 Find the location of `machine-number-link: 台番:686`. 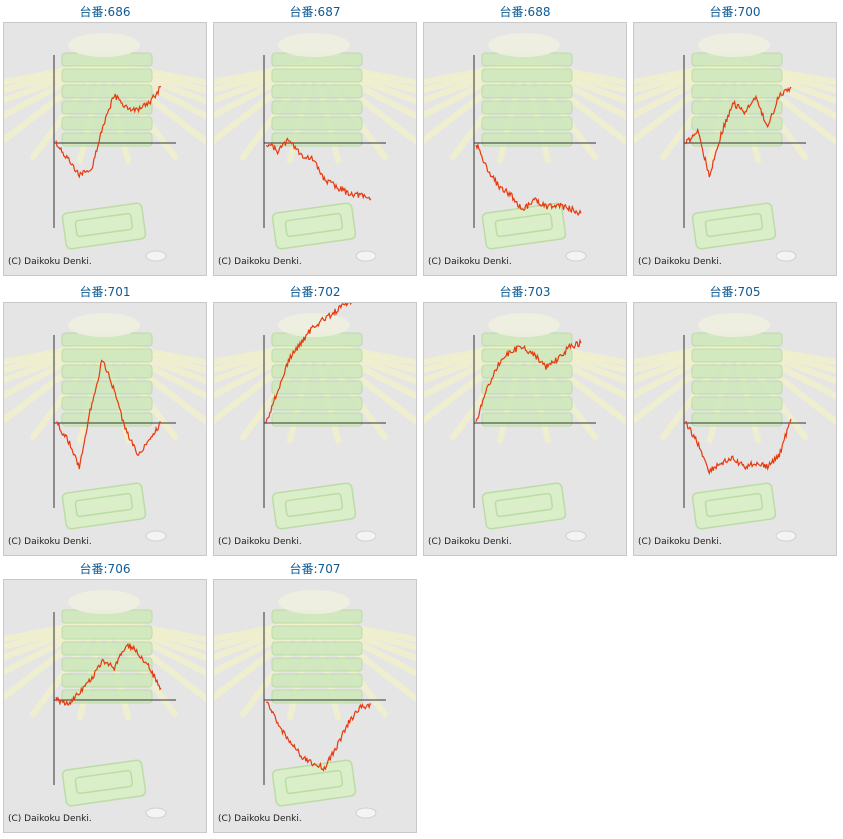

machine-number-link: 台番:686 is located at coordinates (105, 12).